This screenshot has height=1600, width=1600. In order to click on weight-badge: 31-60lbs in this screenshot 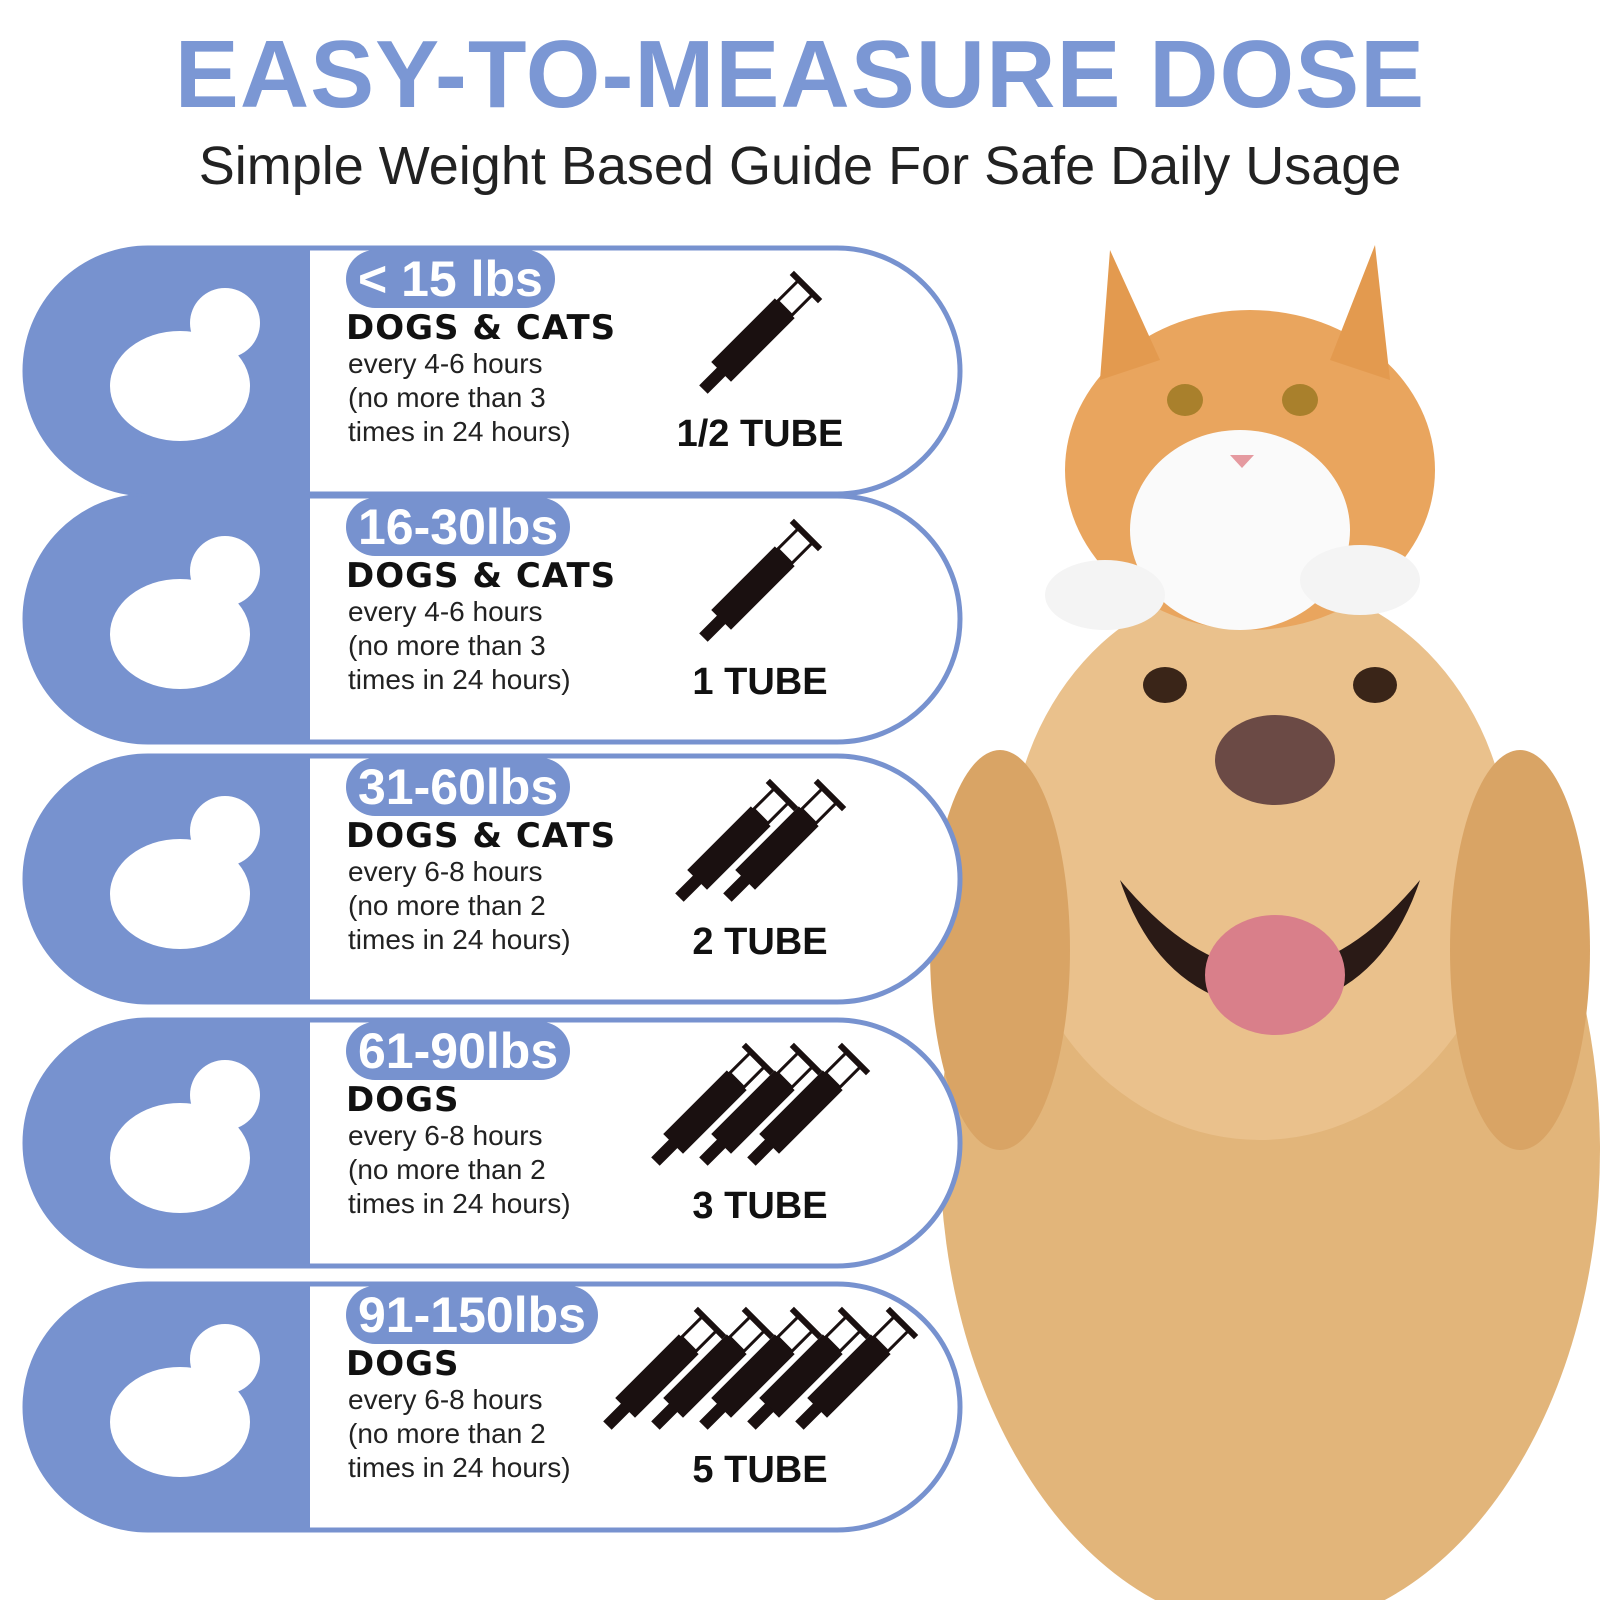, I will do `click(458, 787)`.